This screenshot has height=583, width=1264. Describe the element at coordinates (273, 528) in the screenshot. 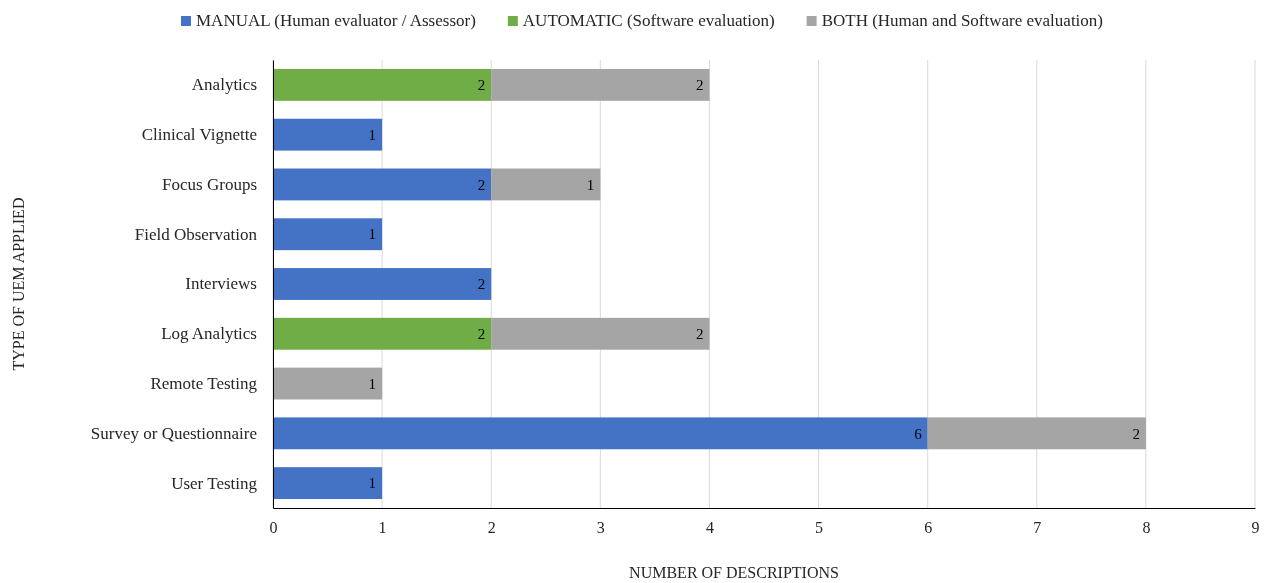

I see `x-tick-label: 0` at that location.